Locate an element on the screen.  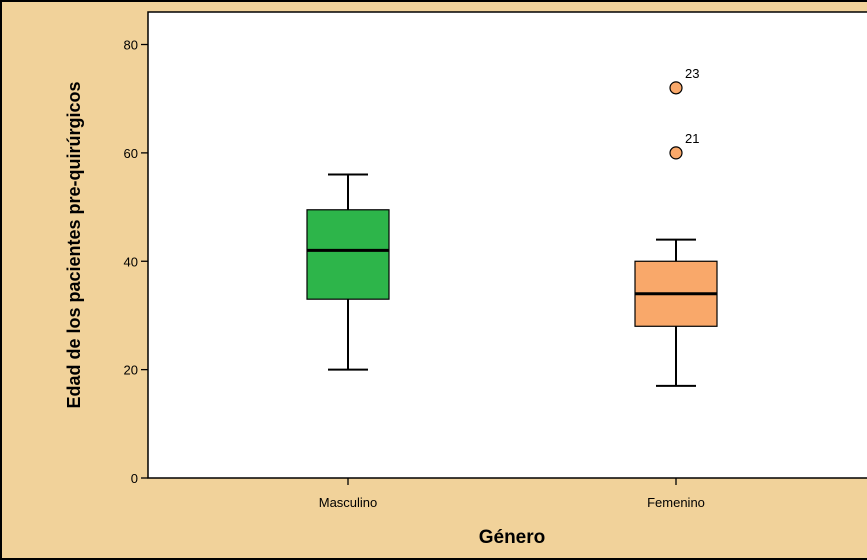
outlier-label-1: 21 is located at coordinates (692, 138).